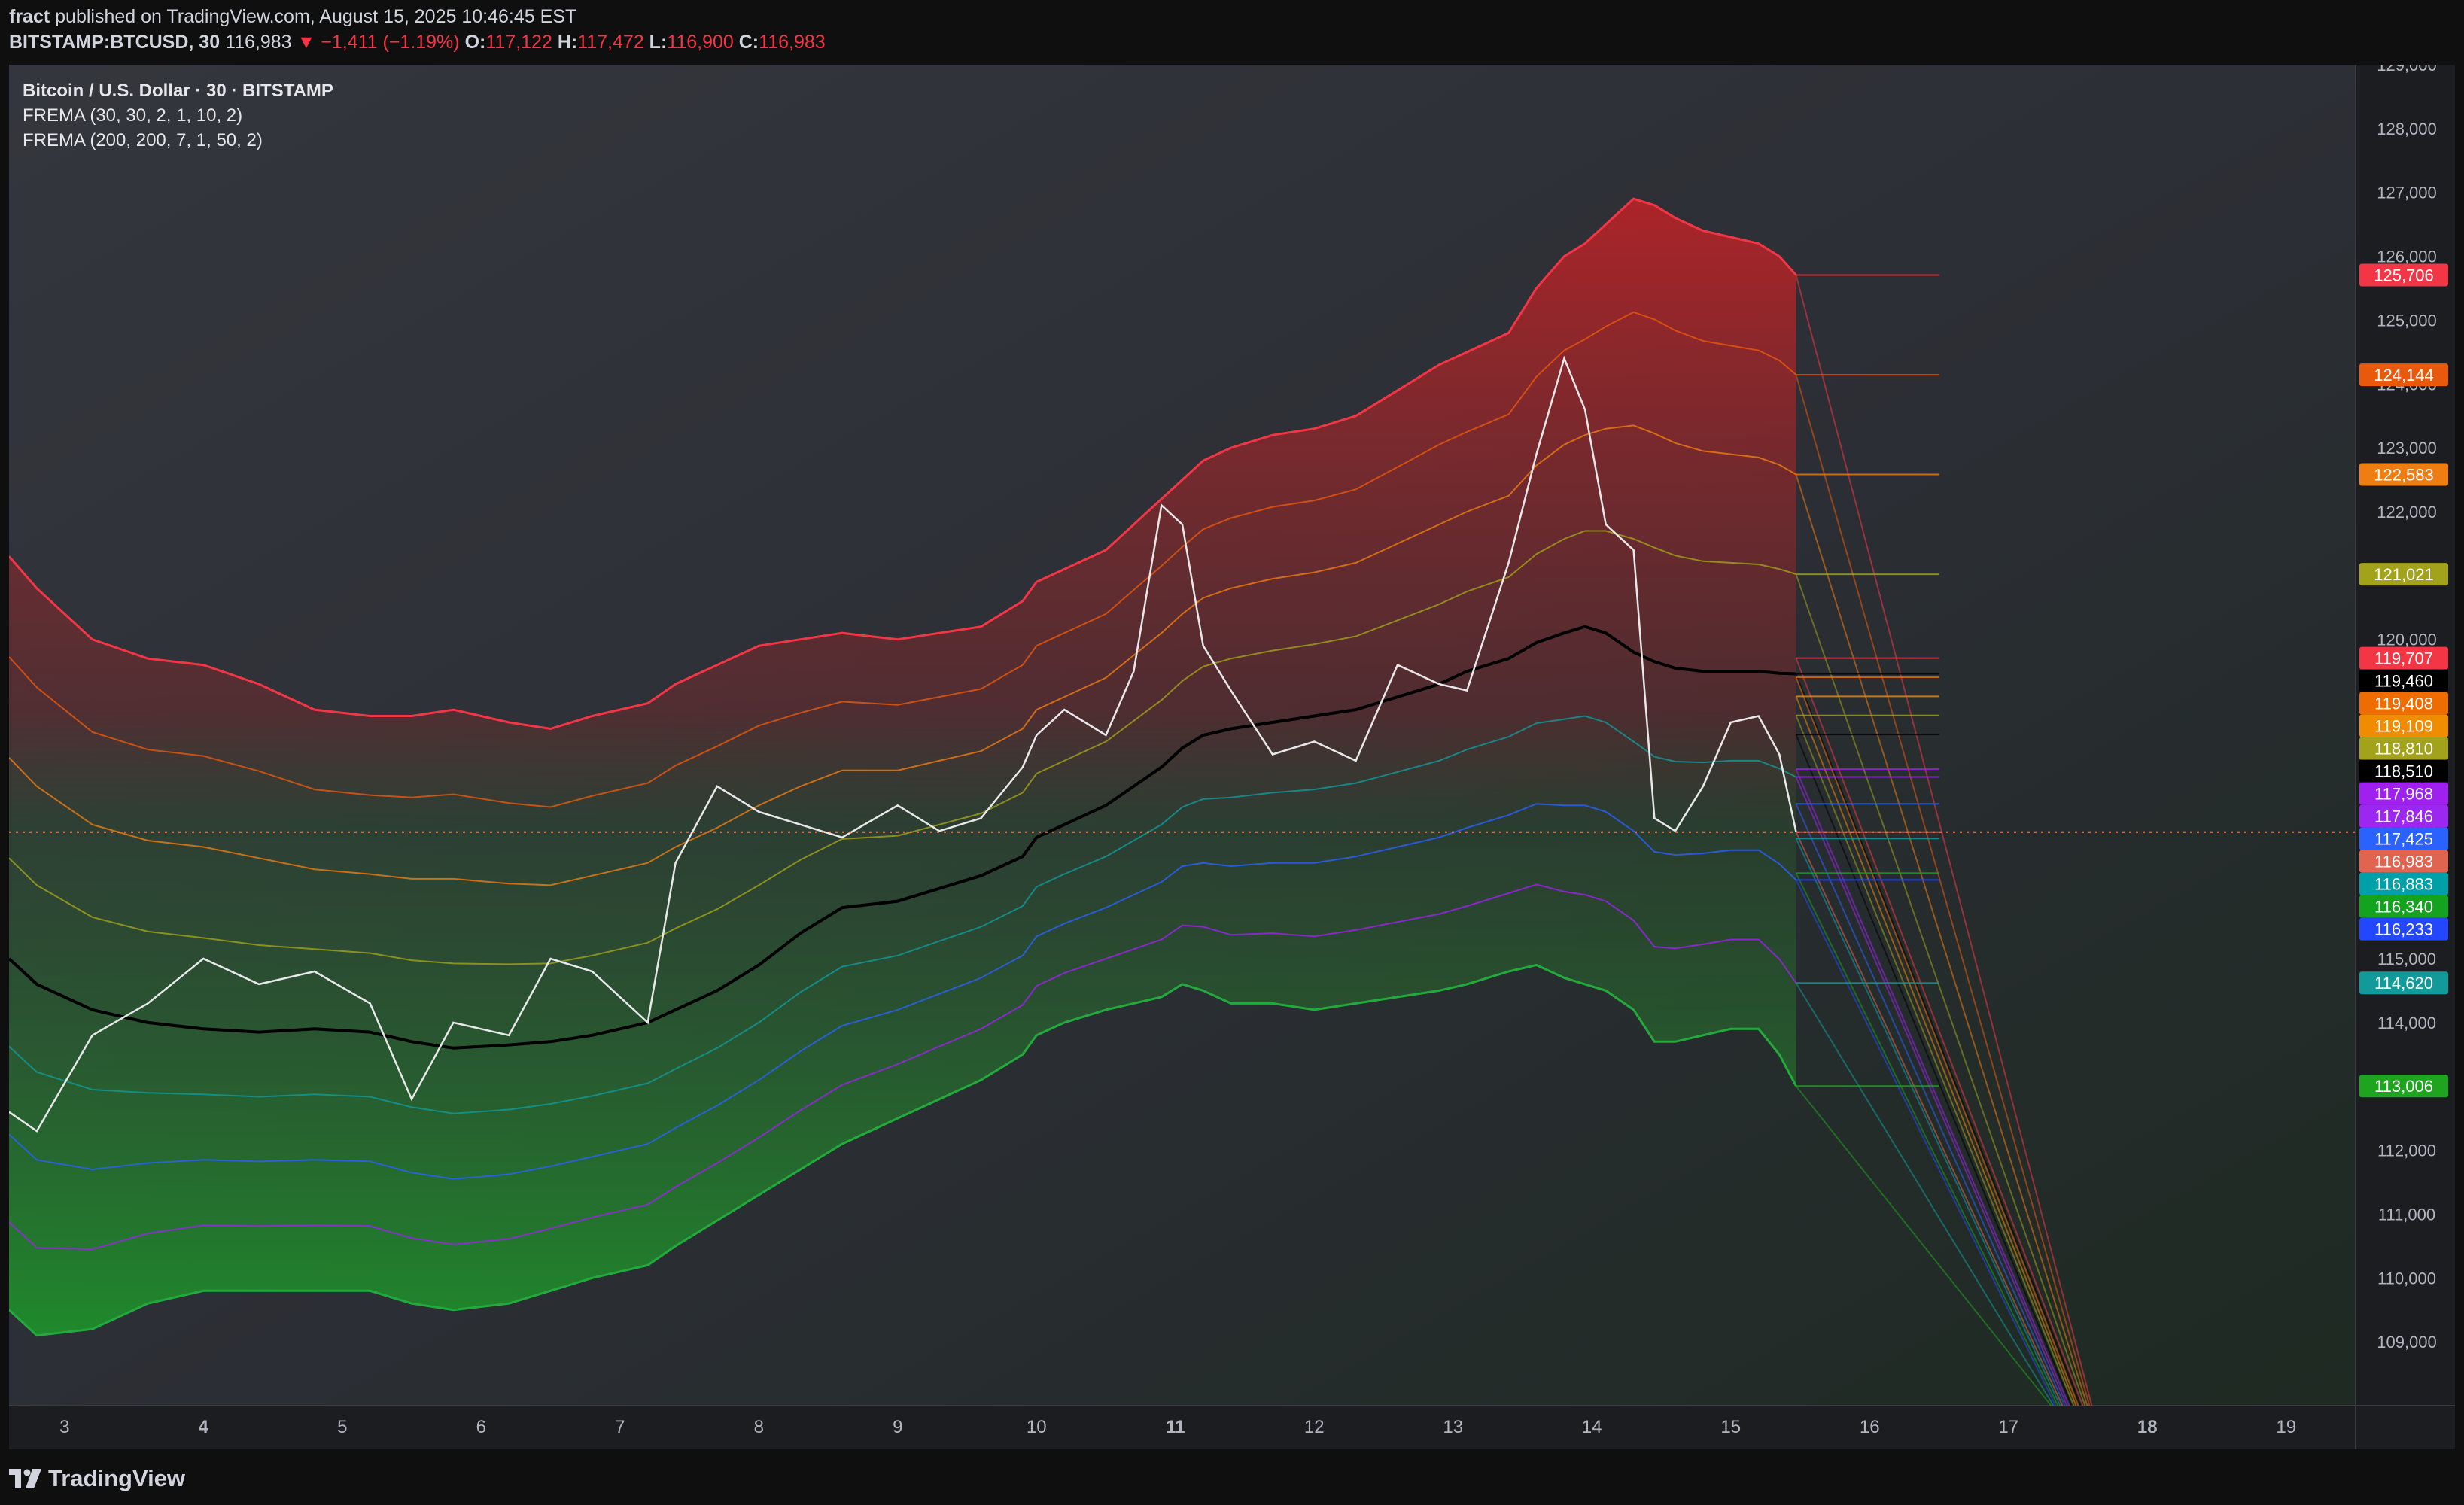 The width and height of the screenshot is (2464, 1505). What do you see at coordinates (2008, 1427) in the screenshot?
I see `time-tick-label: 17` at bounding box center [2008, 1427].